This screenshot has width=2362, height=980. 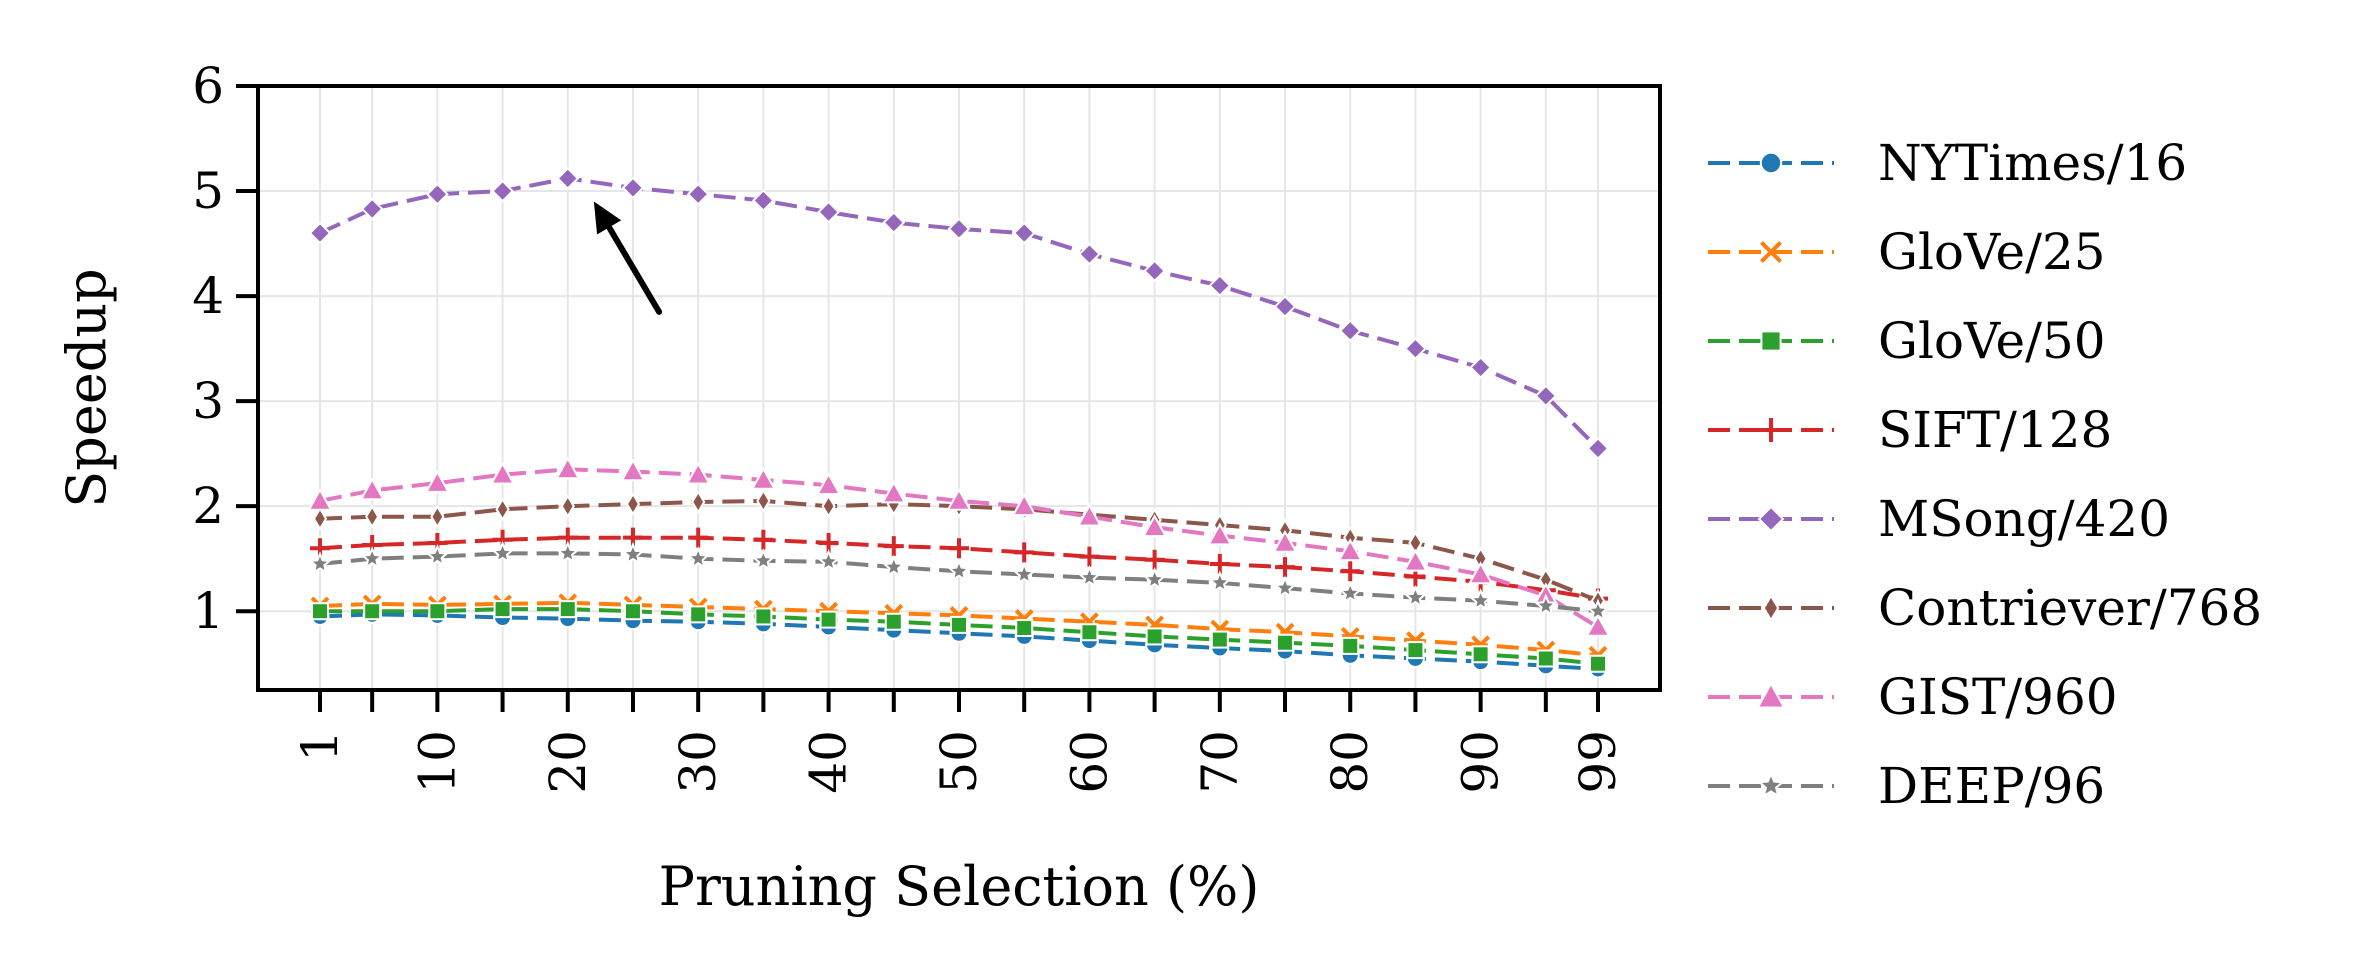 What do you see at coordinates (320, 746) in the screenshot?
I see `x-tick-label: 1` at bounding box center [320, 746].